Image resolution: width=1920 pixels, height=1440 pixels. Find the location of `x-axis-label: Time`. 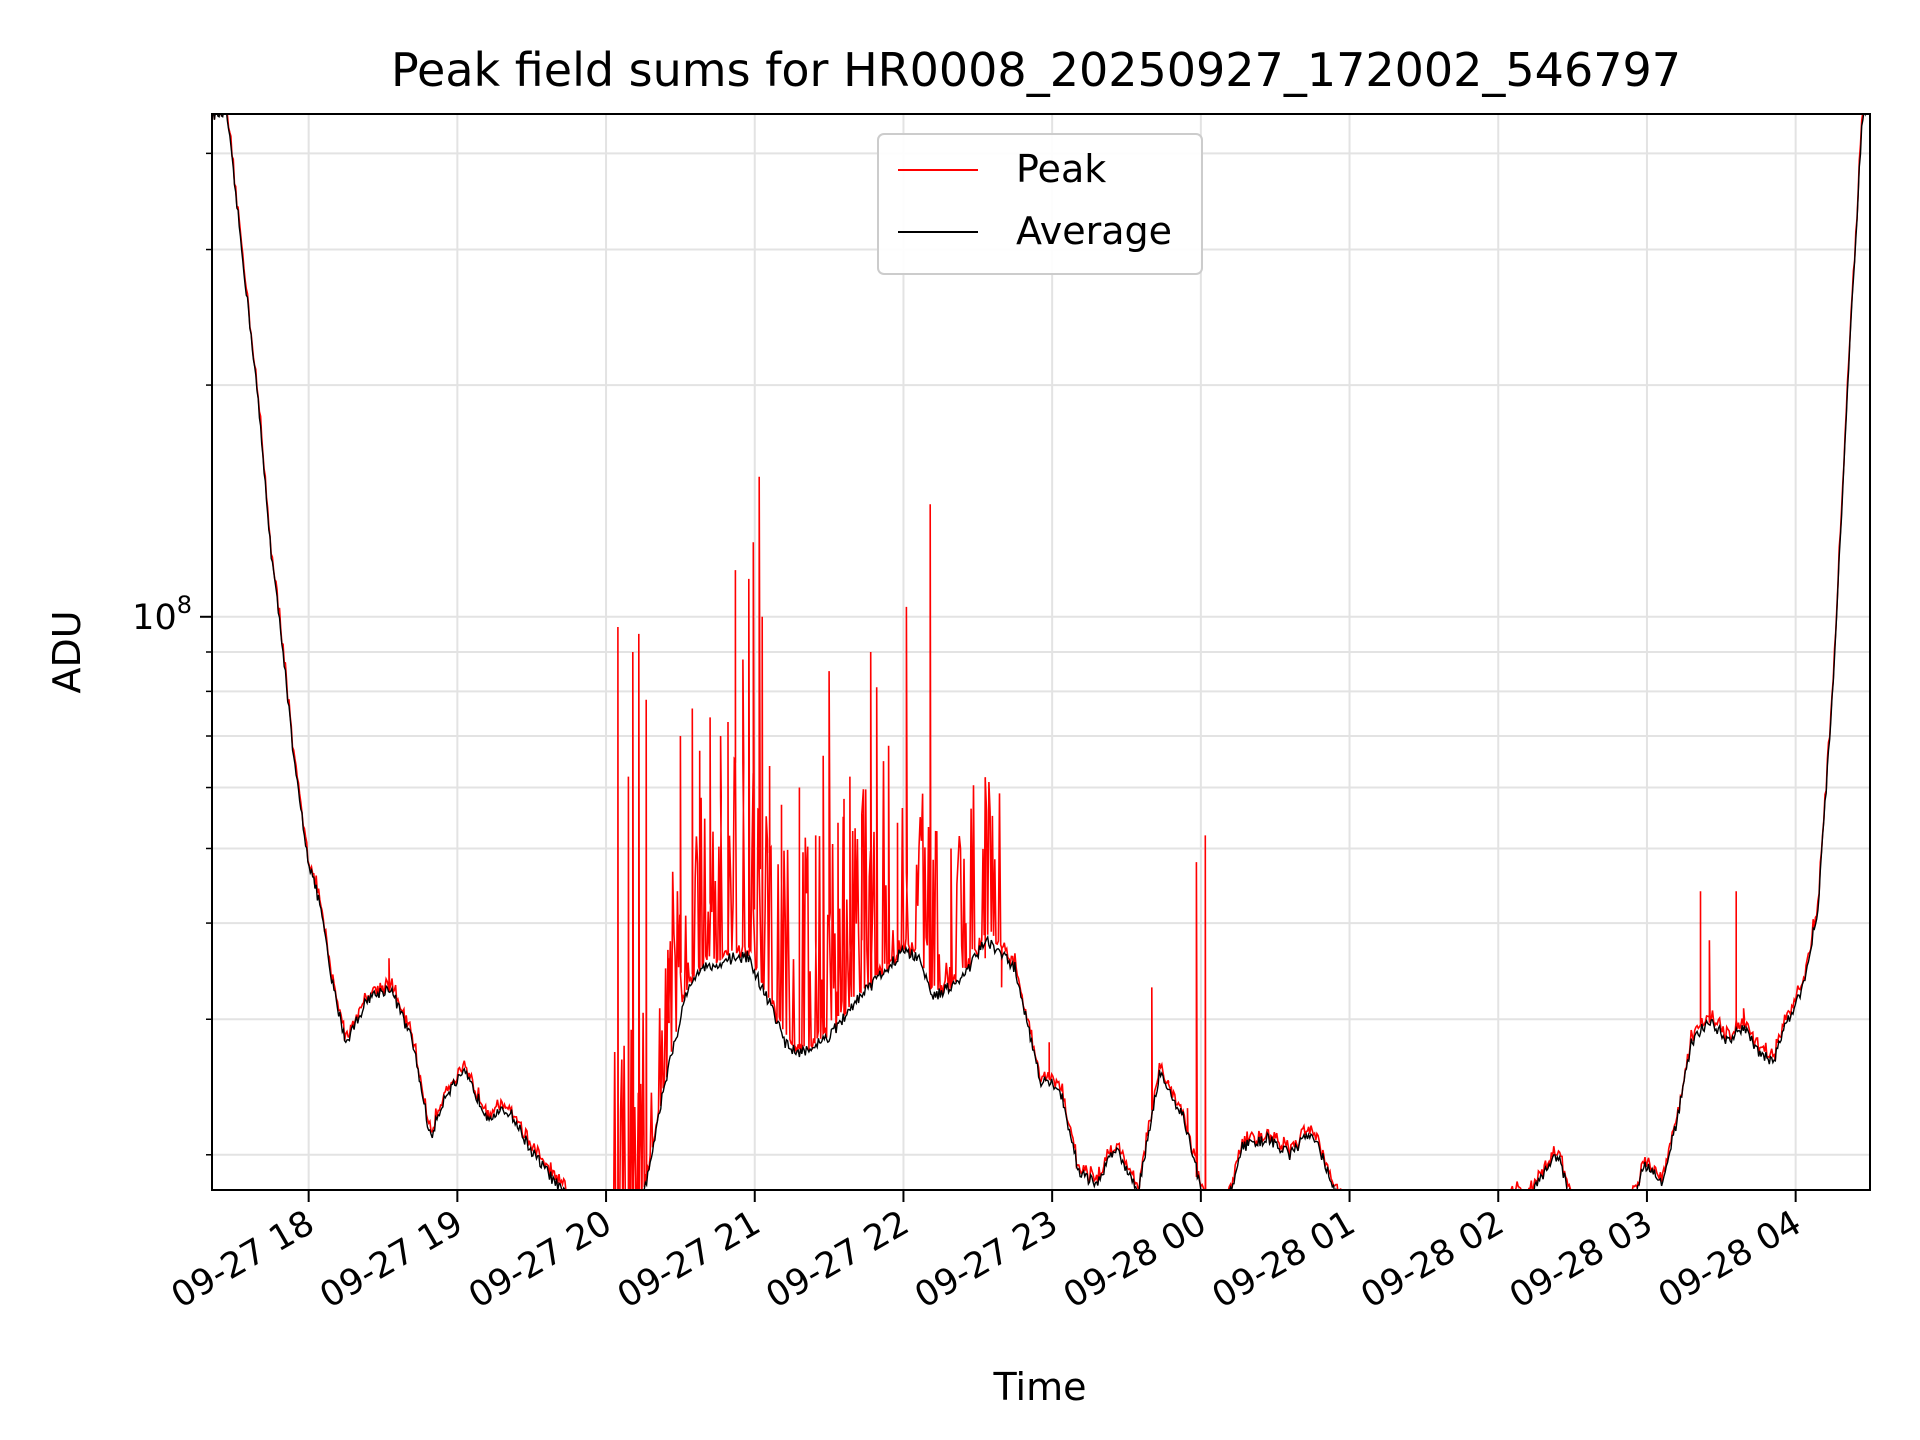

x-axis-label: Time is located at coordinates (1040, 1387).